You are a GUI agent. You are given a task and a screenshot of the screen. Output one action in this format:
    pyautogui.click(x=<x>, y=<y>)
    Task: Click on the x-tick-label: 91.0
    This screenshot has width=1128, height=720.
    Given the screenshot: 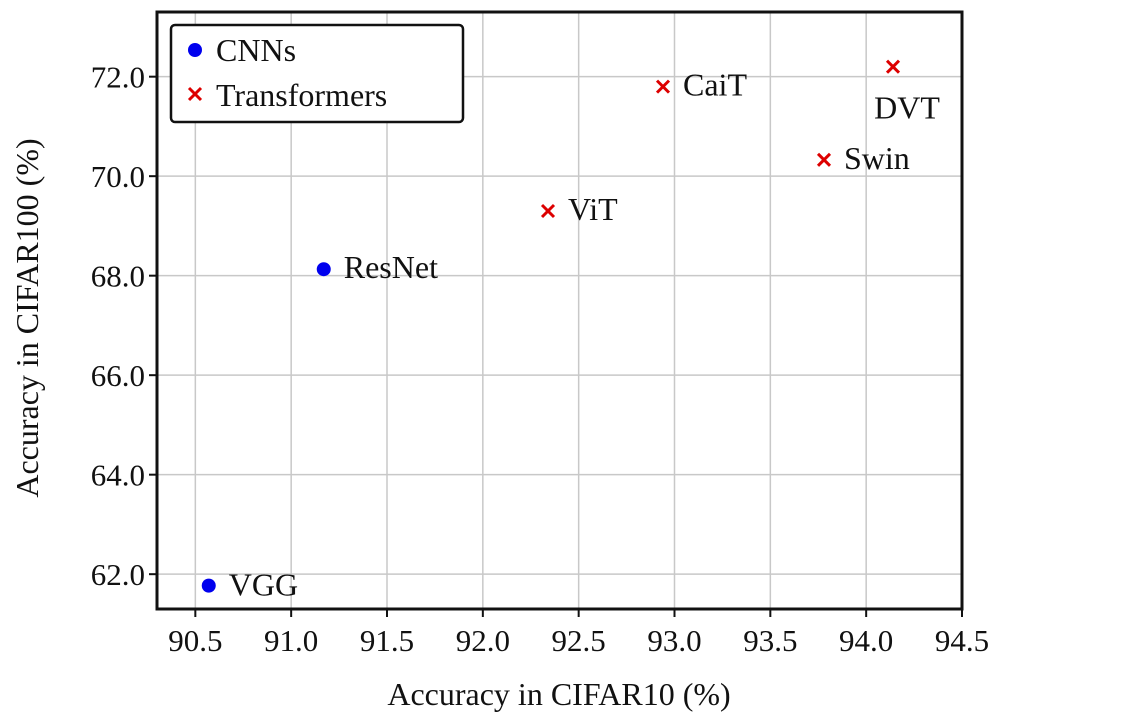 What is the action you would take?
    pyautogui.click(x=291, y=640)
    